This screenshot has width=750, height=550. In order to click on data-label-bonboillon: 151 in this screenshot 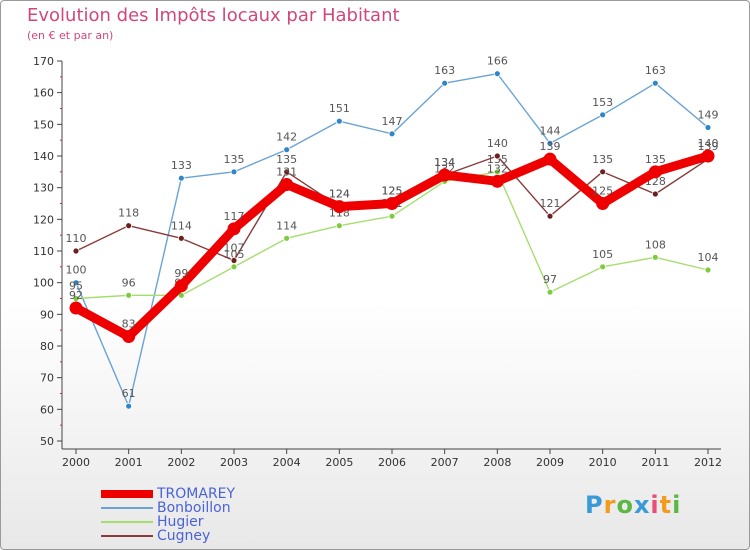, I will do `click(339, 108)`.